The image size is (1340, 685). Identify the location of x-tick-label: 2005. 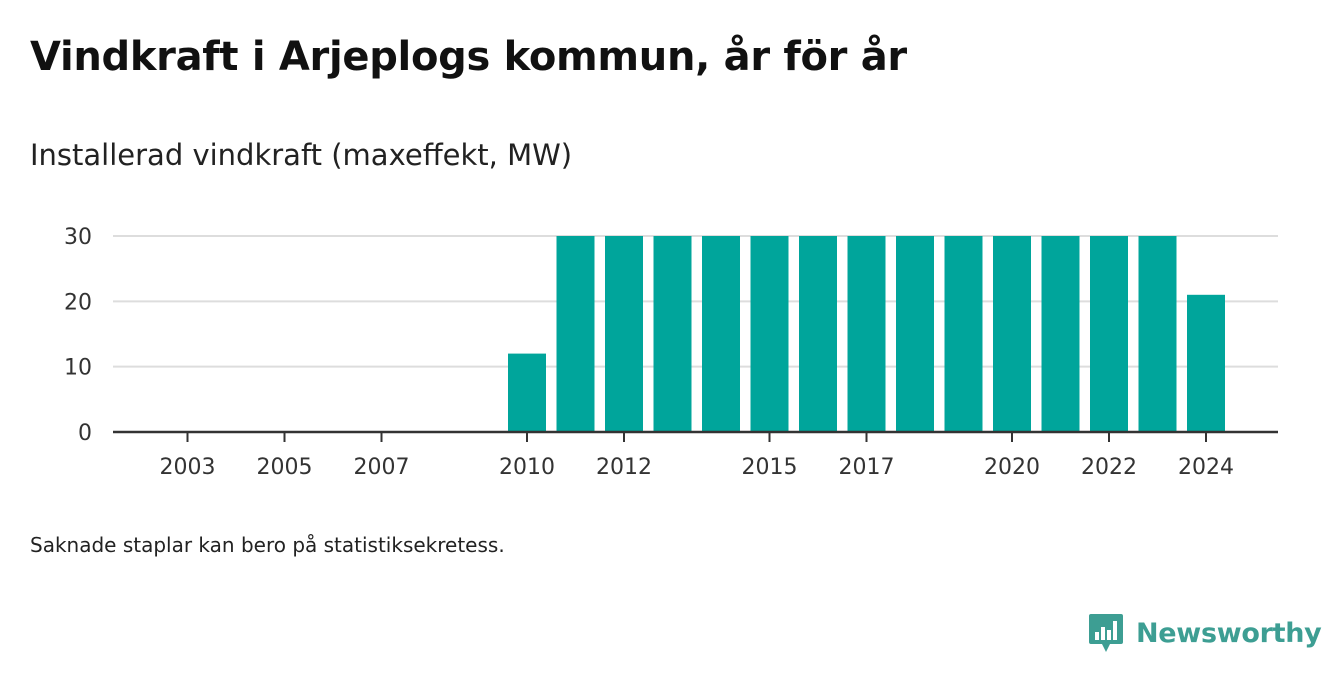
(285, 467).